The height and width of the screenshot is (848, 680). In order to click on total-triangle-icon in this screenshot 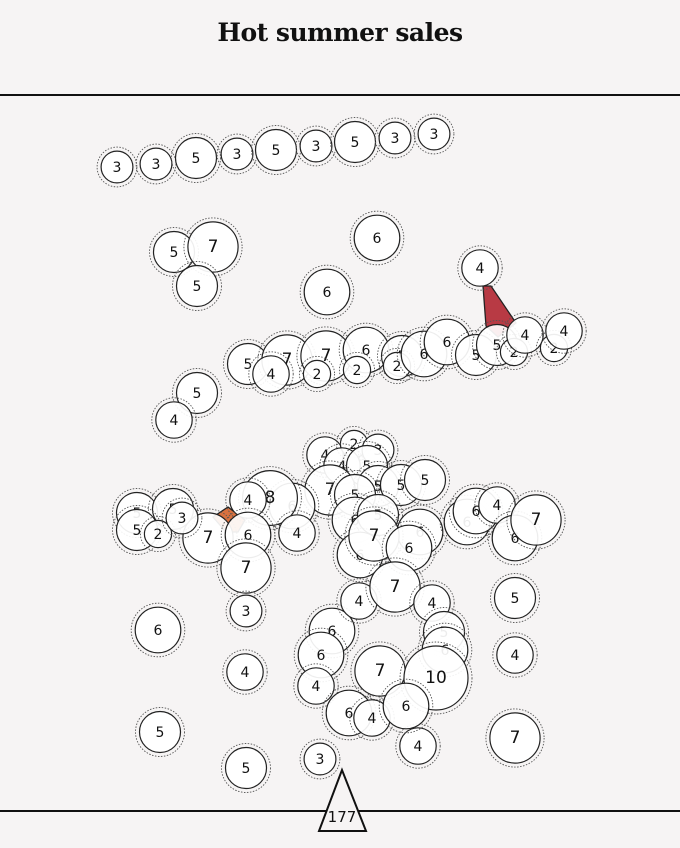, I will do `click(342, 799)`.